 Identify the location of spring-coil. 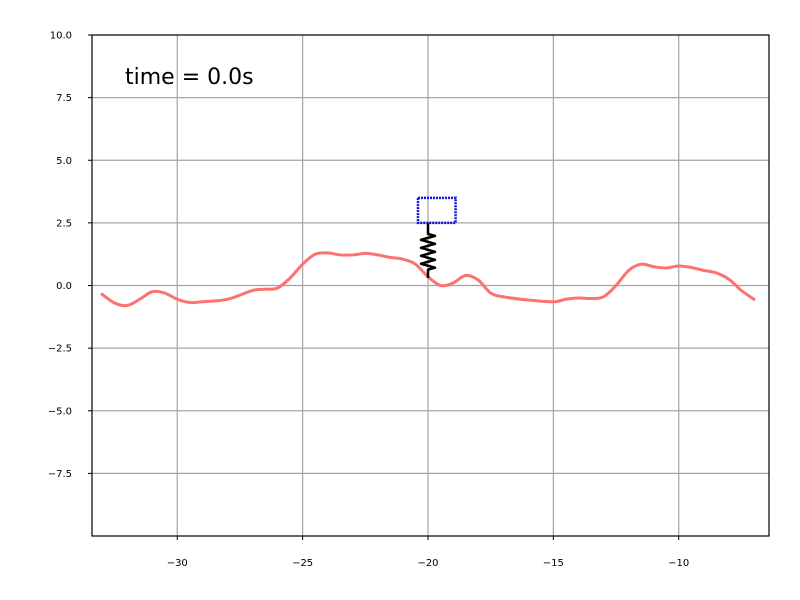
(428, 250).